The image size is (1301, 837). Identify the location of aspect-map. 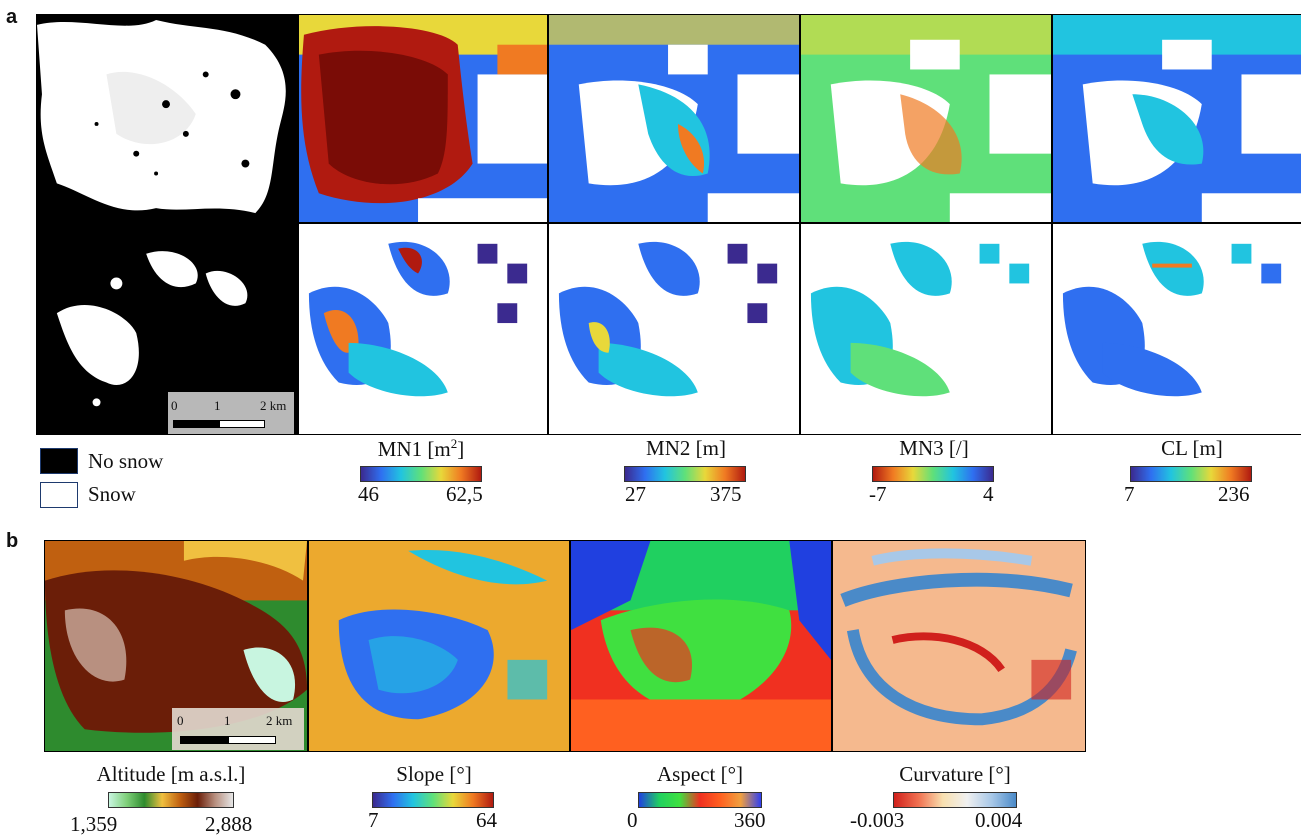
(701, 646).